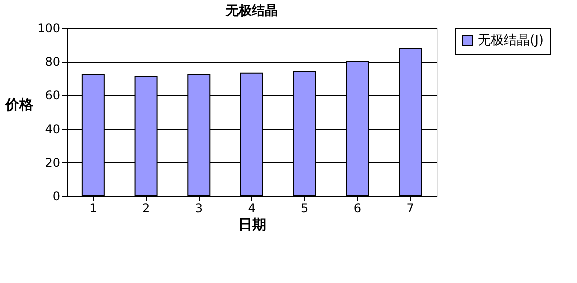 The image size is (577, 283). What do you see at coordinates (19, 106) in the screenshot?
I see `y-axis-title: 价格` at bounding box center [19, 106].